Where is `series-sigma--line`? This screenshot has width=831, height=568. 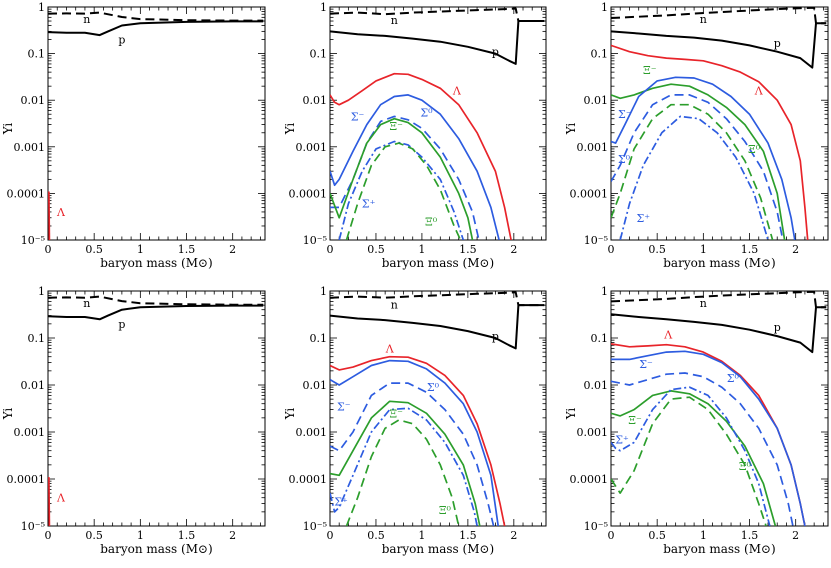 series-sigma--line is located at coordinates (703, 158).